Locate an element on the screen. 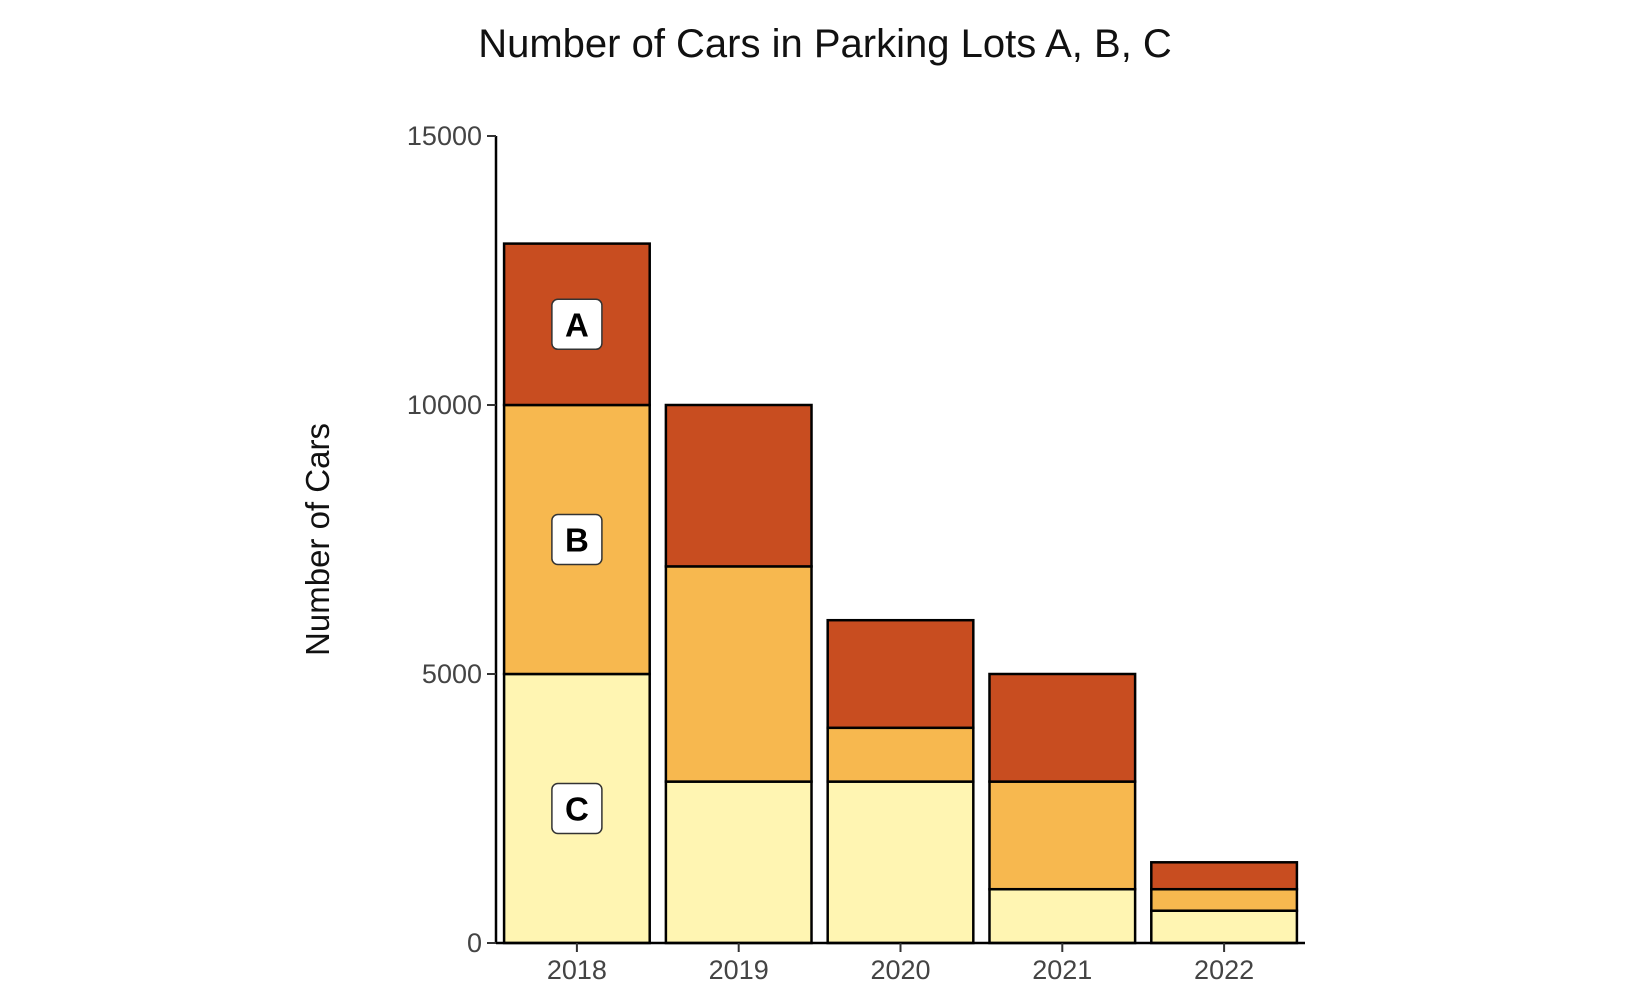 Image resolution: width=1650 pixels, height=990 pixels. bar-segment-2019-B is located at coordinates (738, 674).